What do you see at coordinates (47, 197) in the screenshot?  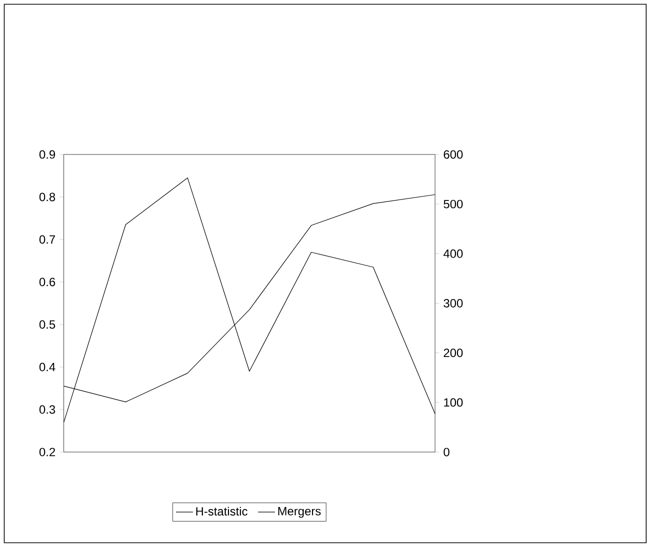 I see `y-tick-label: 0.8` at bounding box center [47, 197].